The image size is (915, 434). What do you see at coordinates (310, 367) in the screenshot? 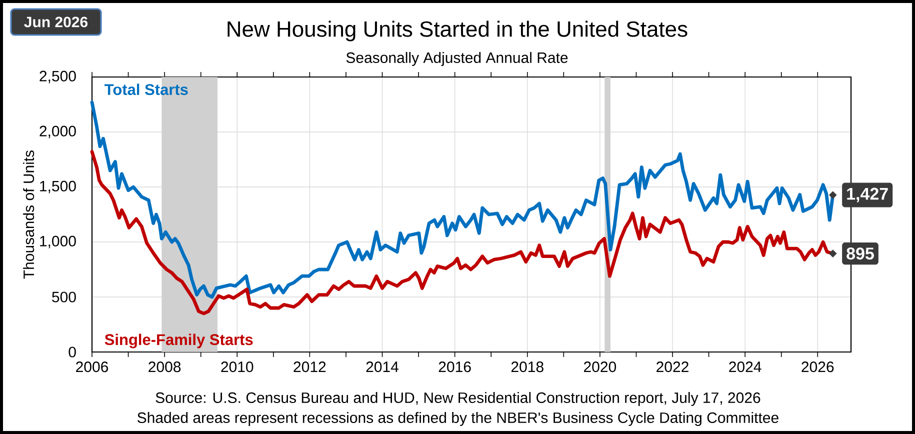
I see `x-tick-label: 2012` at bounding box center [310, 367].